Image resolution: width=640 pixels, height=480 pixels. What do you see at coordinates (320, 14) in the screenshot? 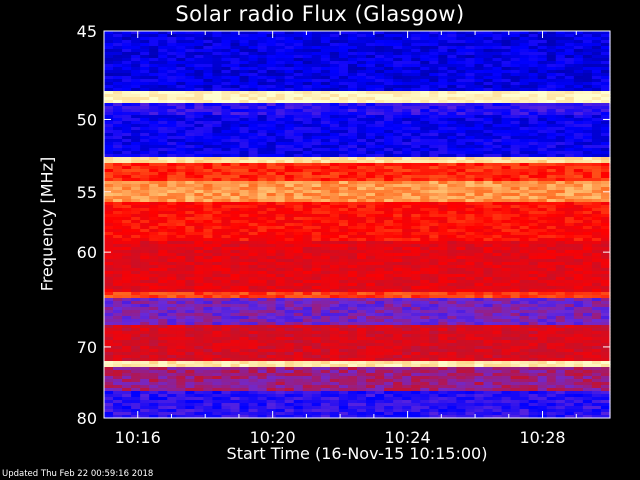
I see `chart-title: Solar radio Flux (Glasgow)` at bounding box center [320, 14].